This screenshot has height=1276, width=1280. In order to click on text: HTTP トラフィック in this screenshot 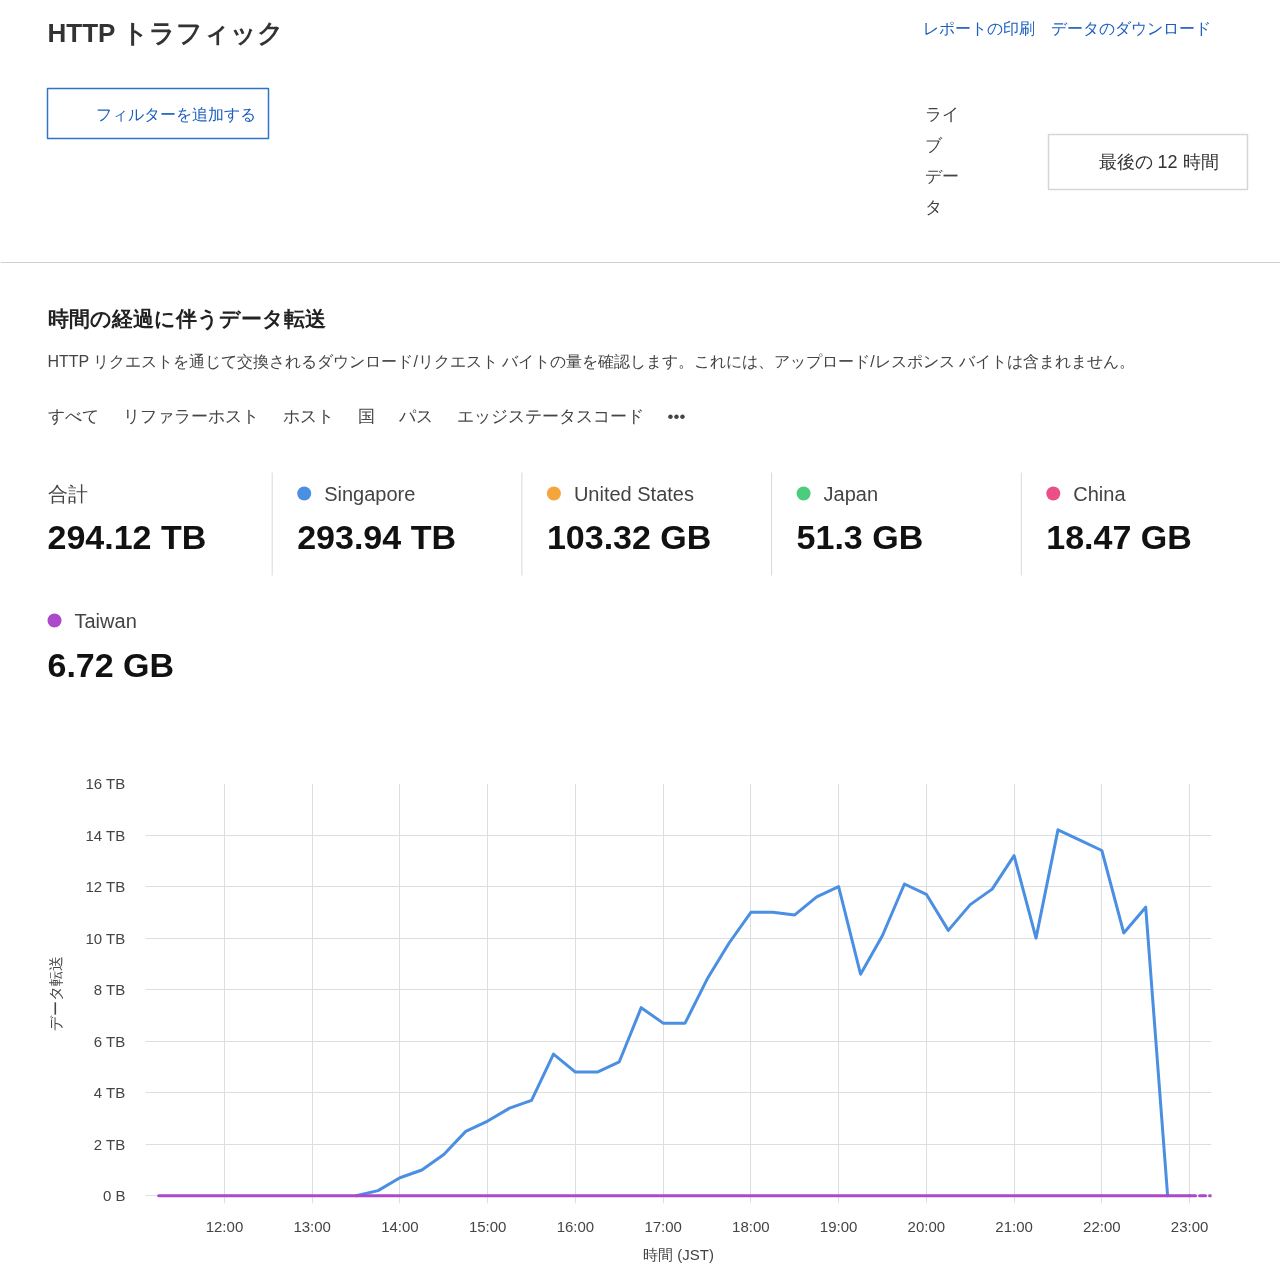, I will do `click(166, 32)`.